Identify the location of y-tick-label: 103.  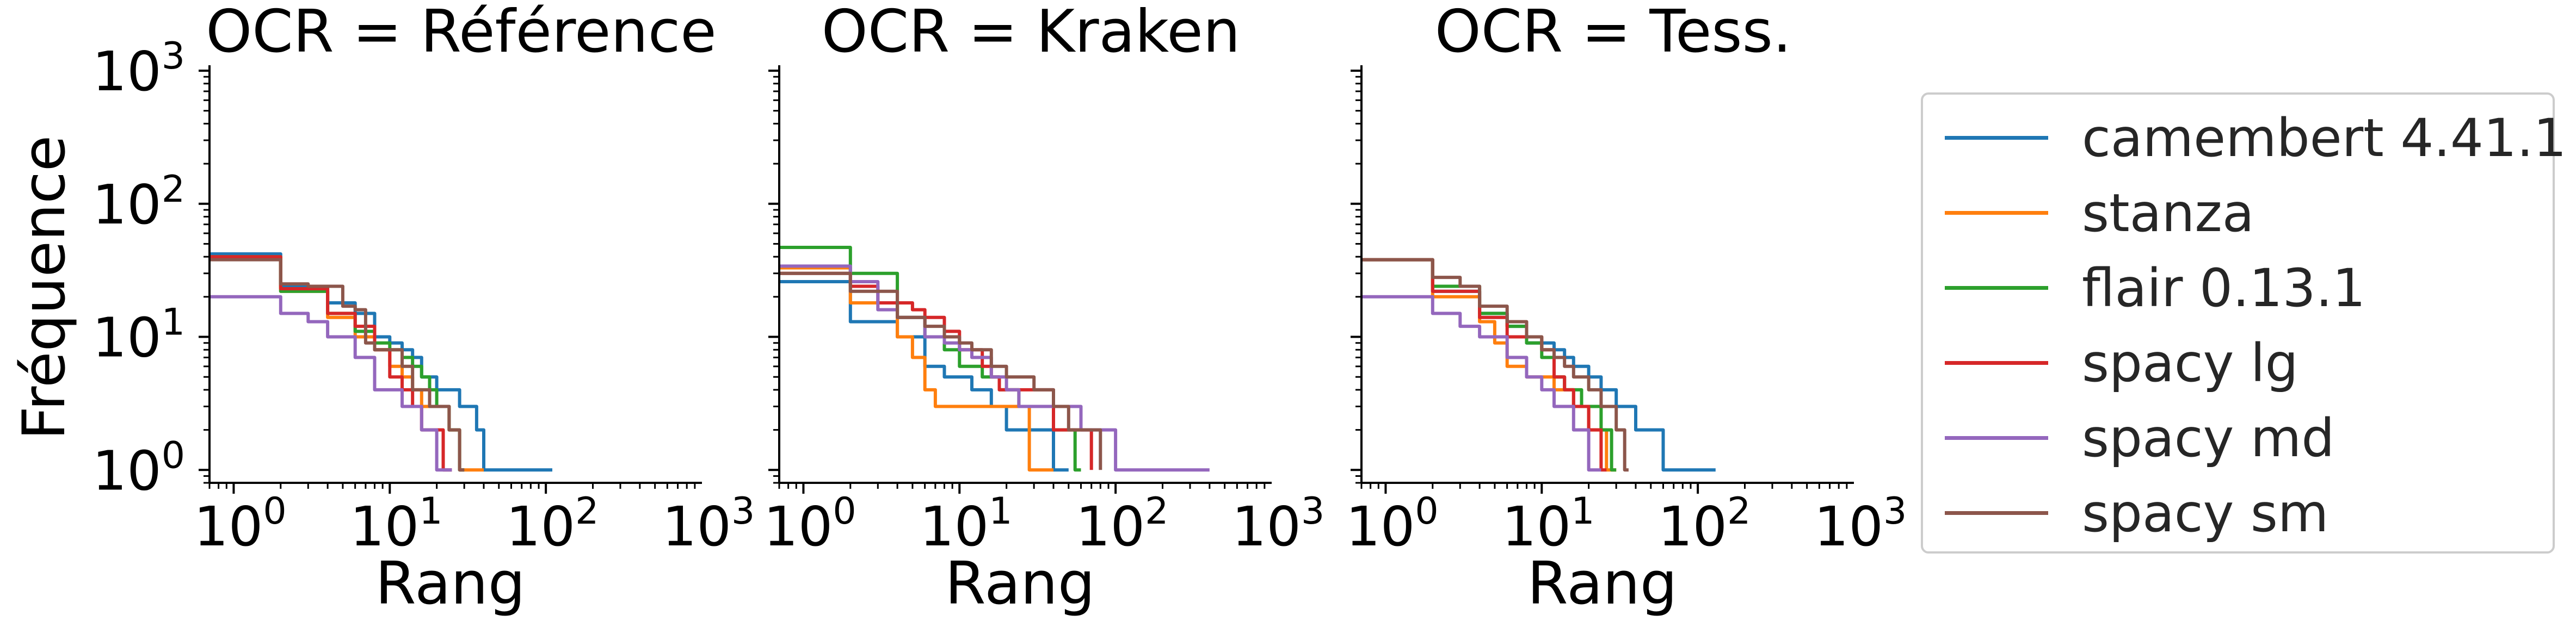
(138, 69).